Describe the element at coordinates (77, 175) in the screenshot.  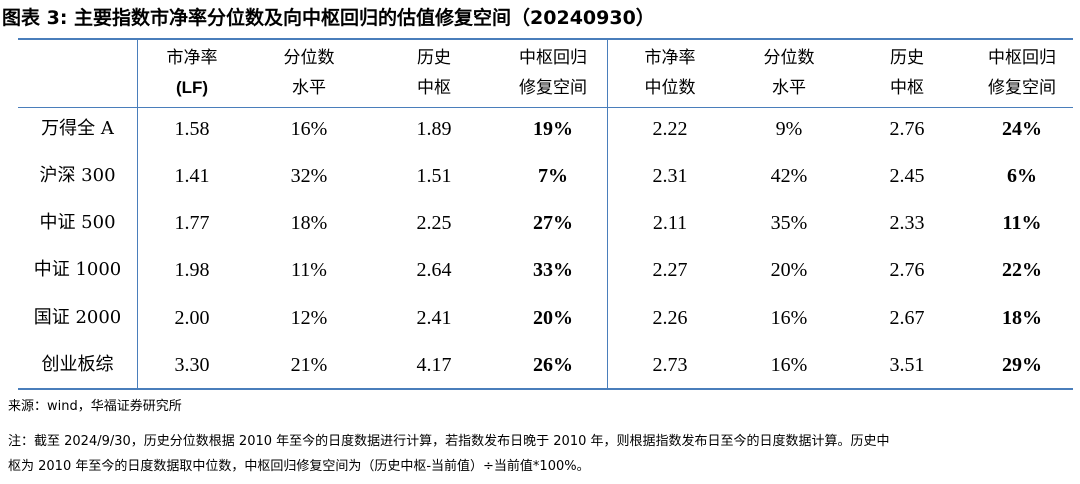
I see `row-label: 沪深 300` at that location.